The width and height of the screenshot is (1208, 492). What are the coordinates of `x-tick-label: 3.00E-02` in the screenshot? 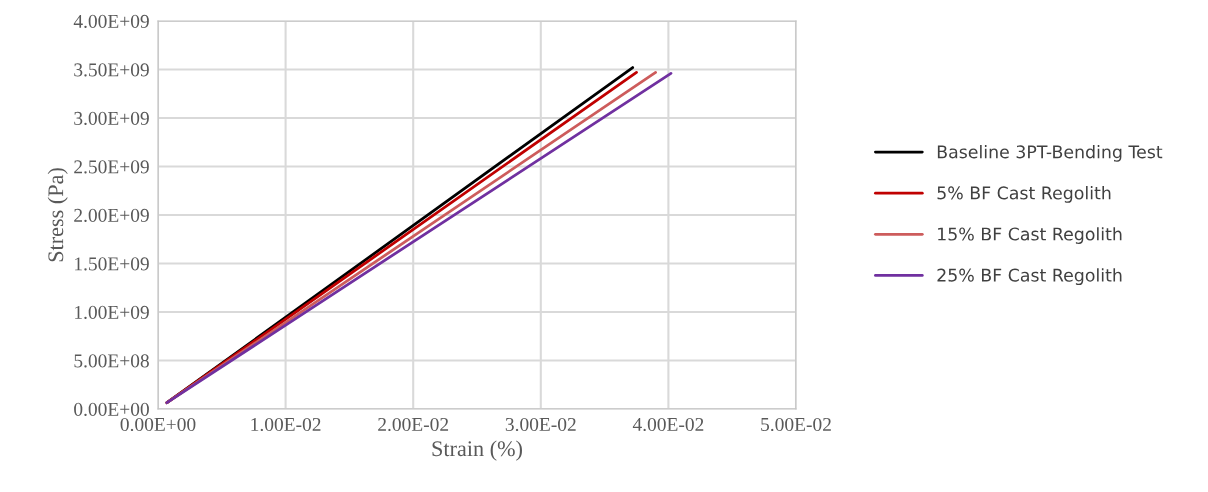 It's located at (540, 424).